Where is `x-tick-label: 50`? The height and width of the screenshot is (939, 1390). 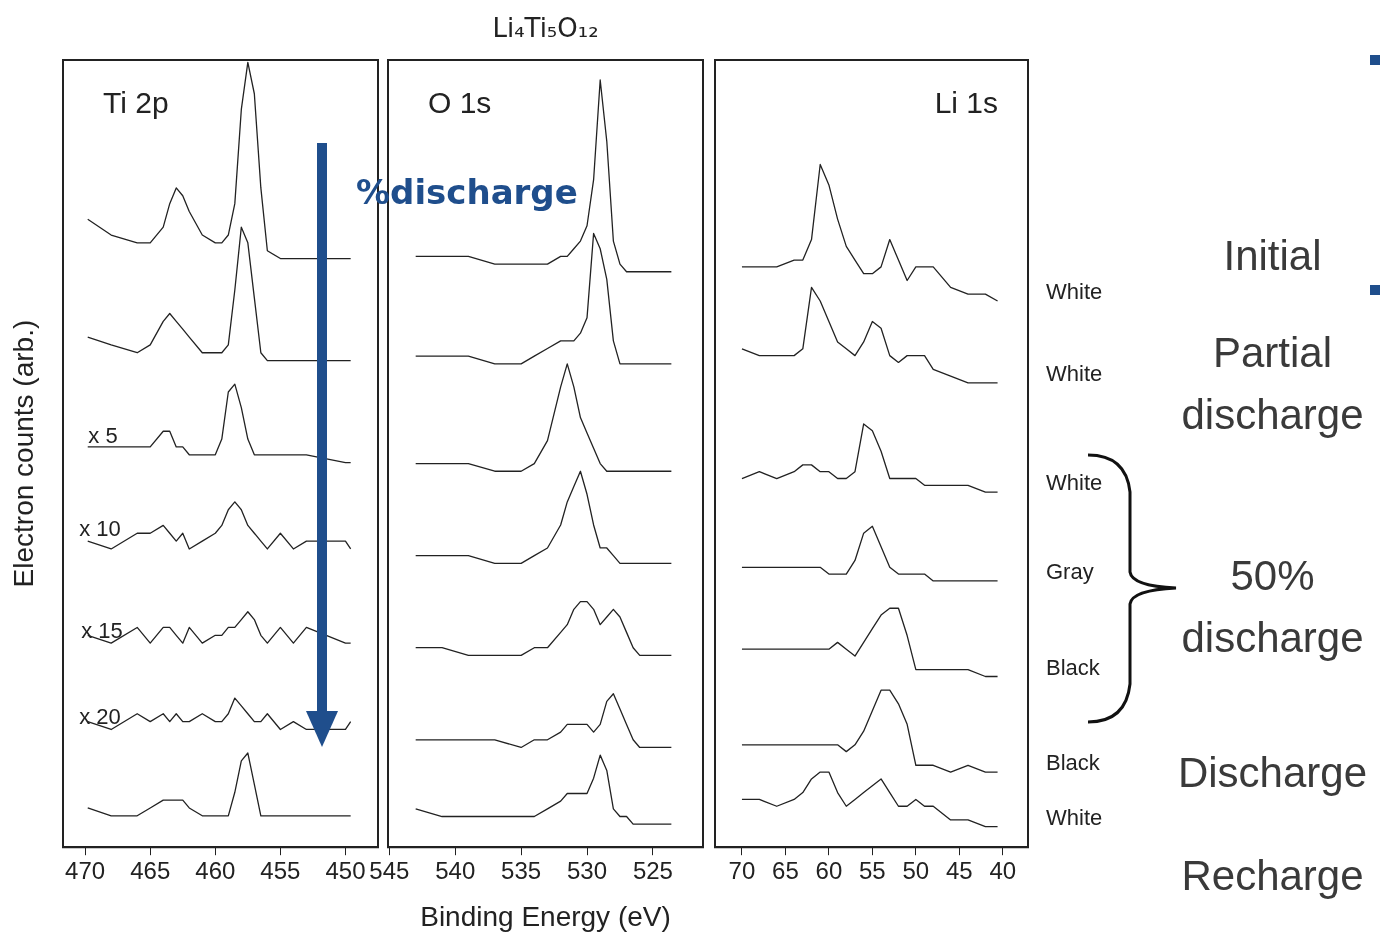 x-tick-label: 50 is located at coordinates (916, 871).